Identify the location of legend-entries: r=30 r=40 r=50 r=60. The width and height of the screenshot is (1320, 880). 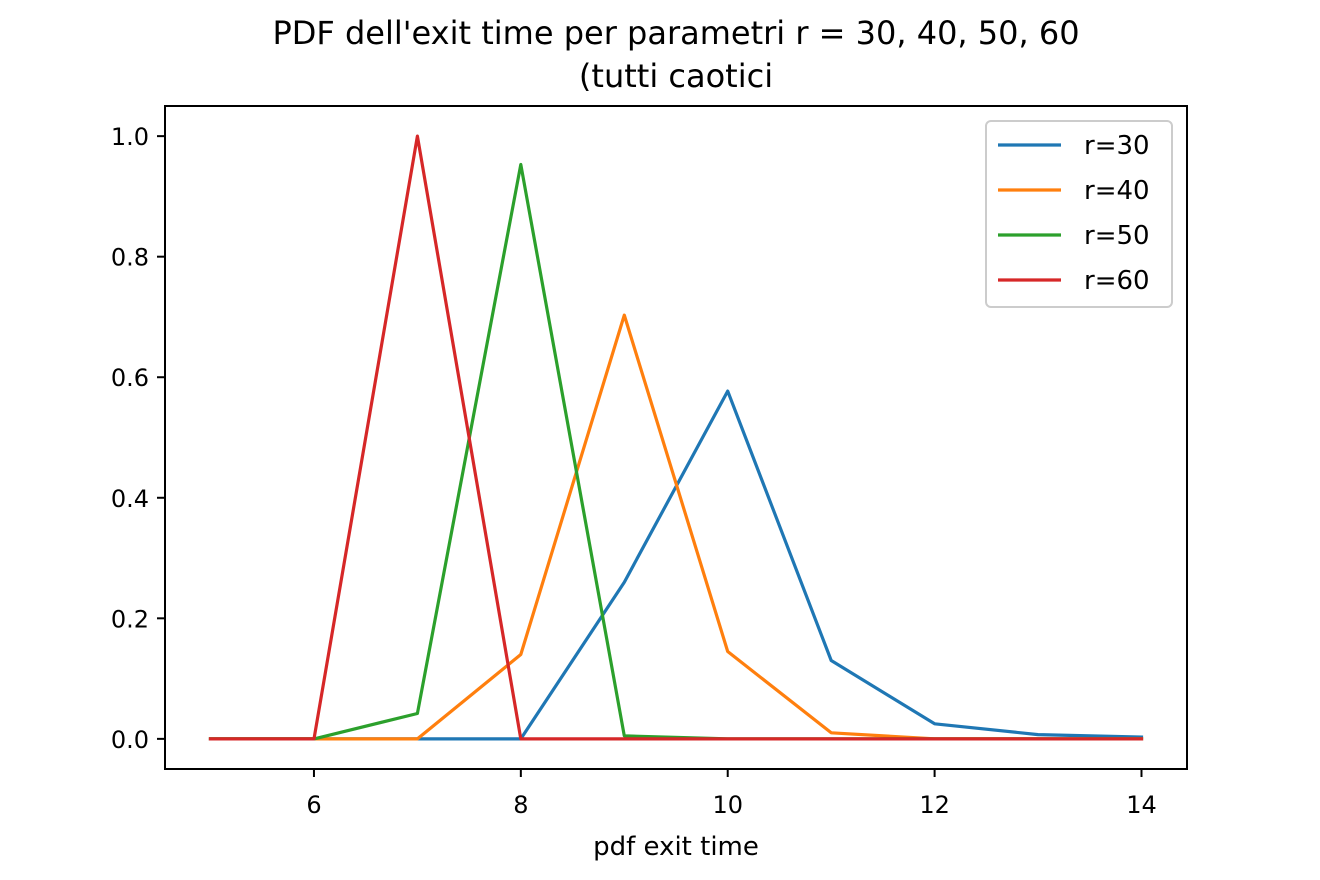
(1074, 213).